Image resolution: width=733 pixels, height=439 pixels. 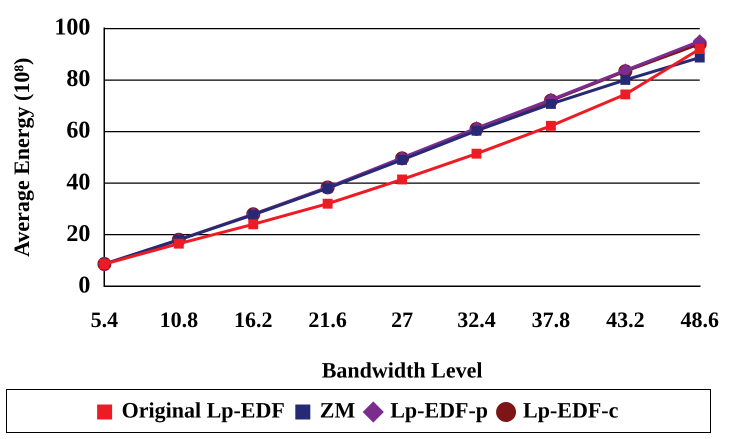 I want to click on y-tick-label: 40, so click(x=78, y=182).